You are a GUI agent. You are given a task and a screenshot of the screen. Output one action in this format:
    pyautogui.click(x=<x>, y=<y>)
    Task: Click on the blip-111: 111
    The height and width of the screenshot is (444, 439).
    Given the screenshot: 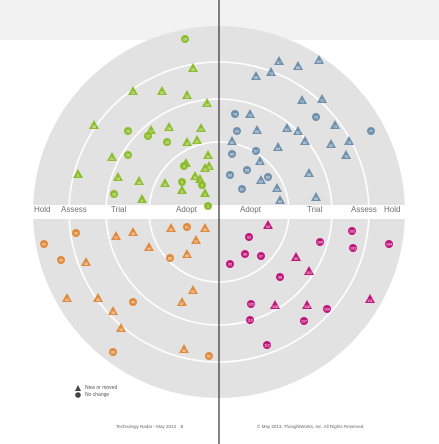 What is the action you would take?
    pyautogui.click(x=370, y=298)
    